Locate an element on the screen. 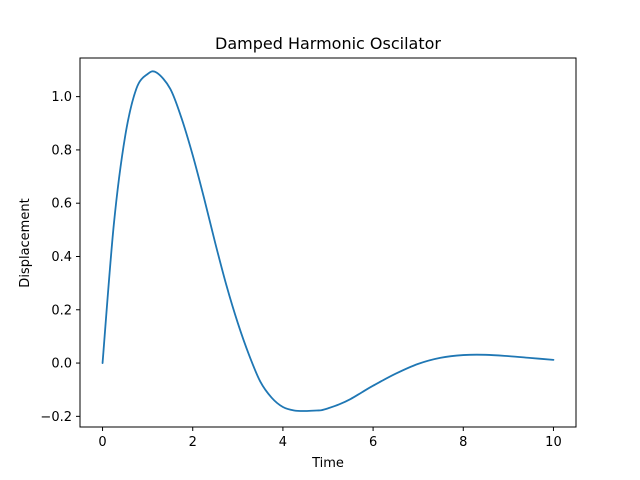  y-axis-ticks: −0.2 0.0 0.2 0.4 0.6 0.8 1.0 is located at coordinates (60, 257).